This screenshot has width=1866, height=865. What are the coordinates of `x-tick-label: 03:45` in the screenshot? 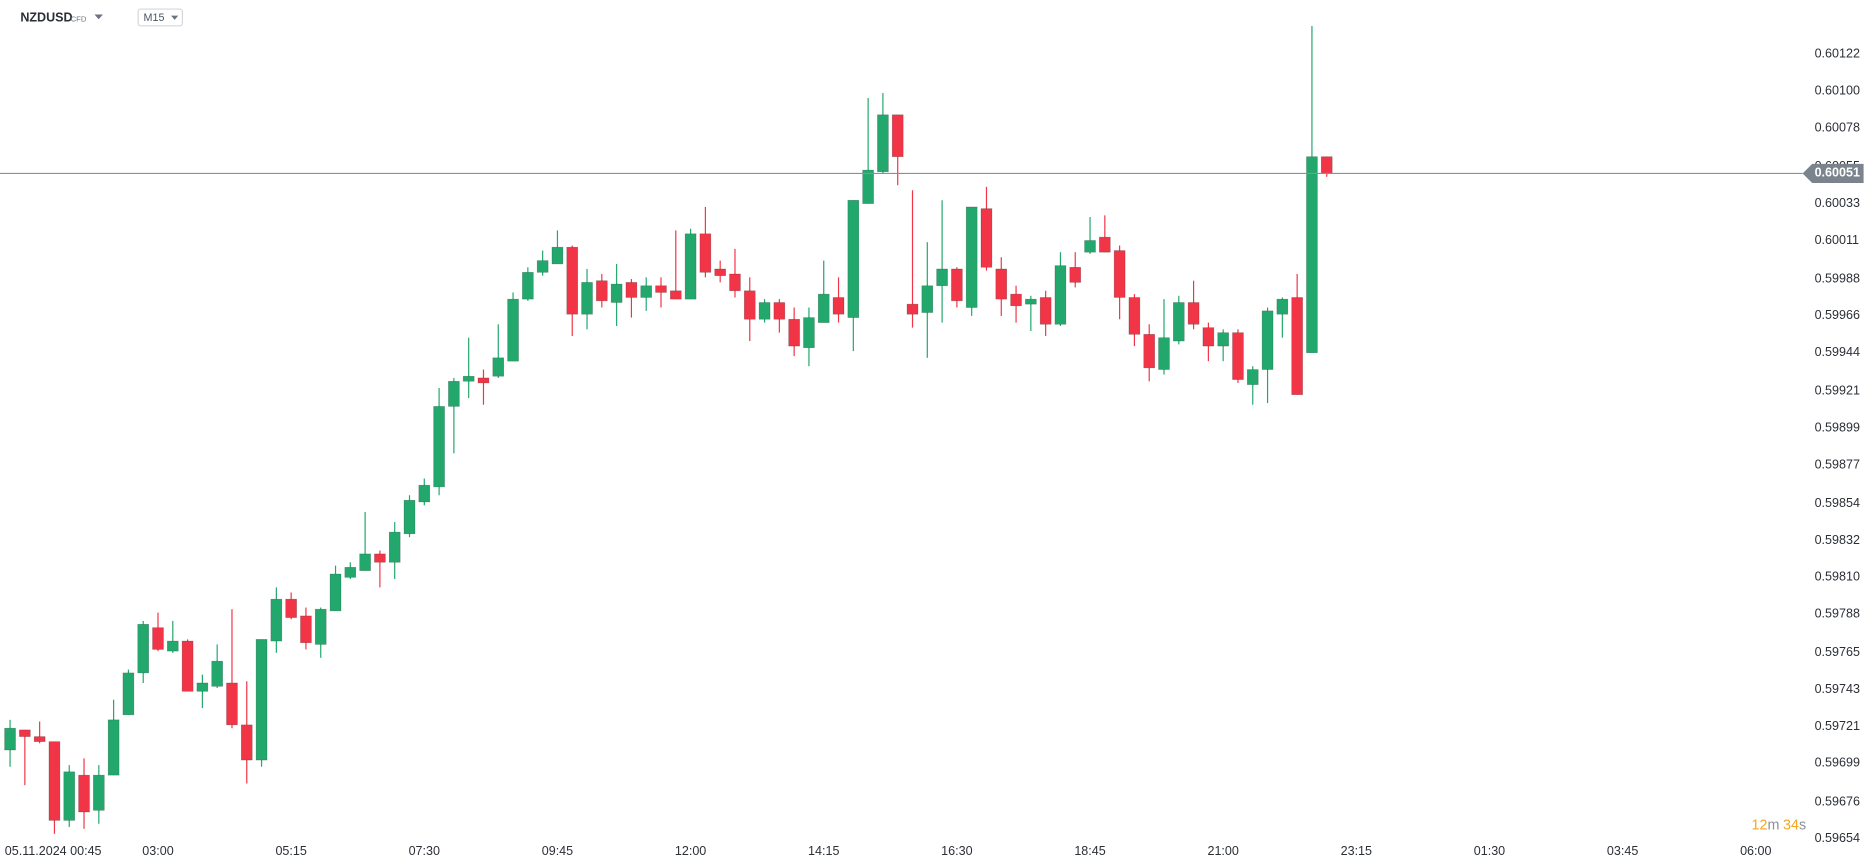 It's located at (1622, 851).